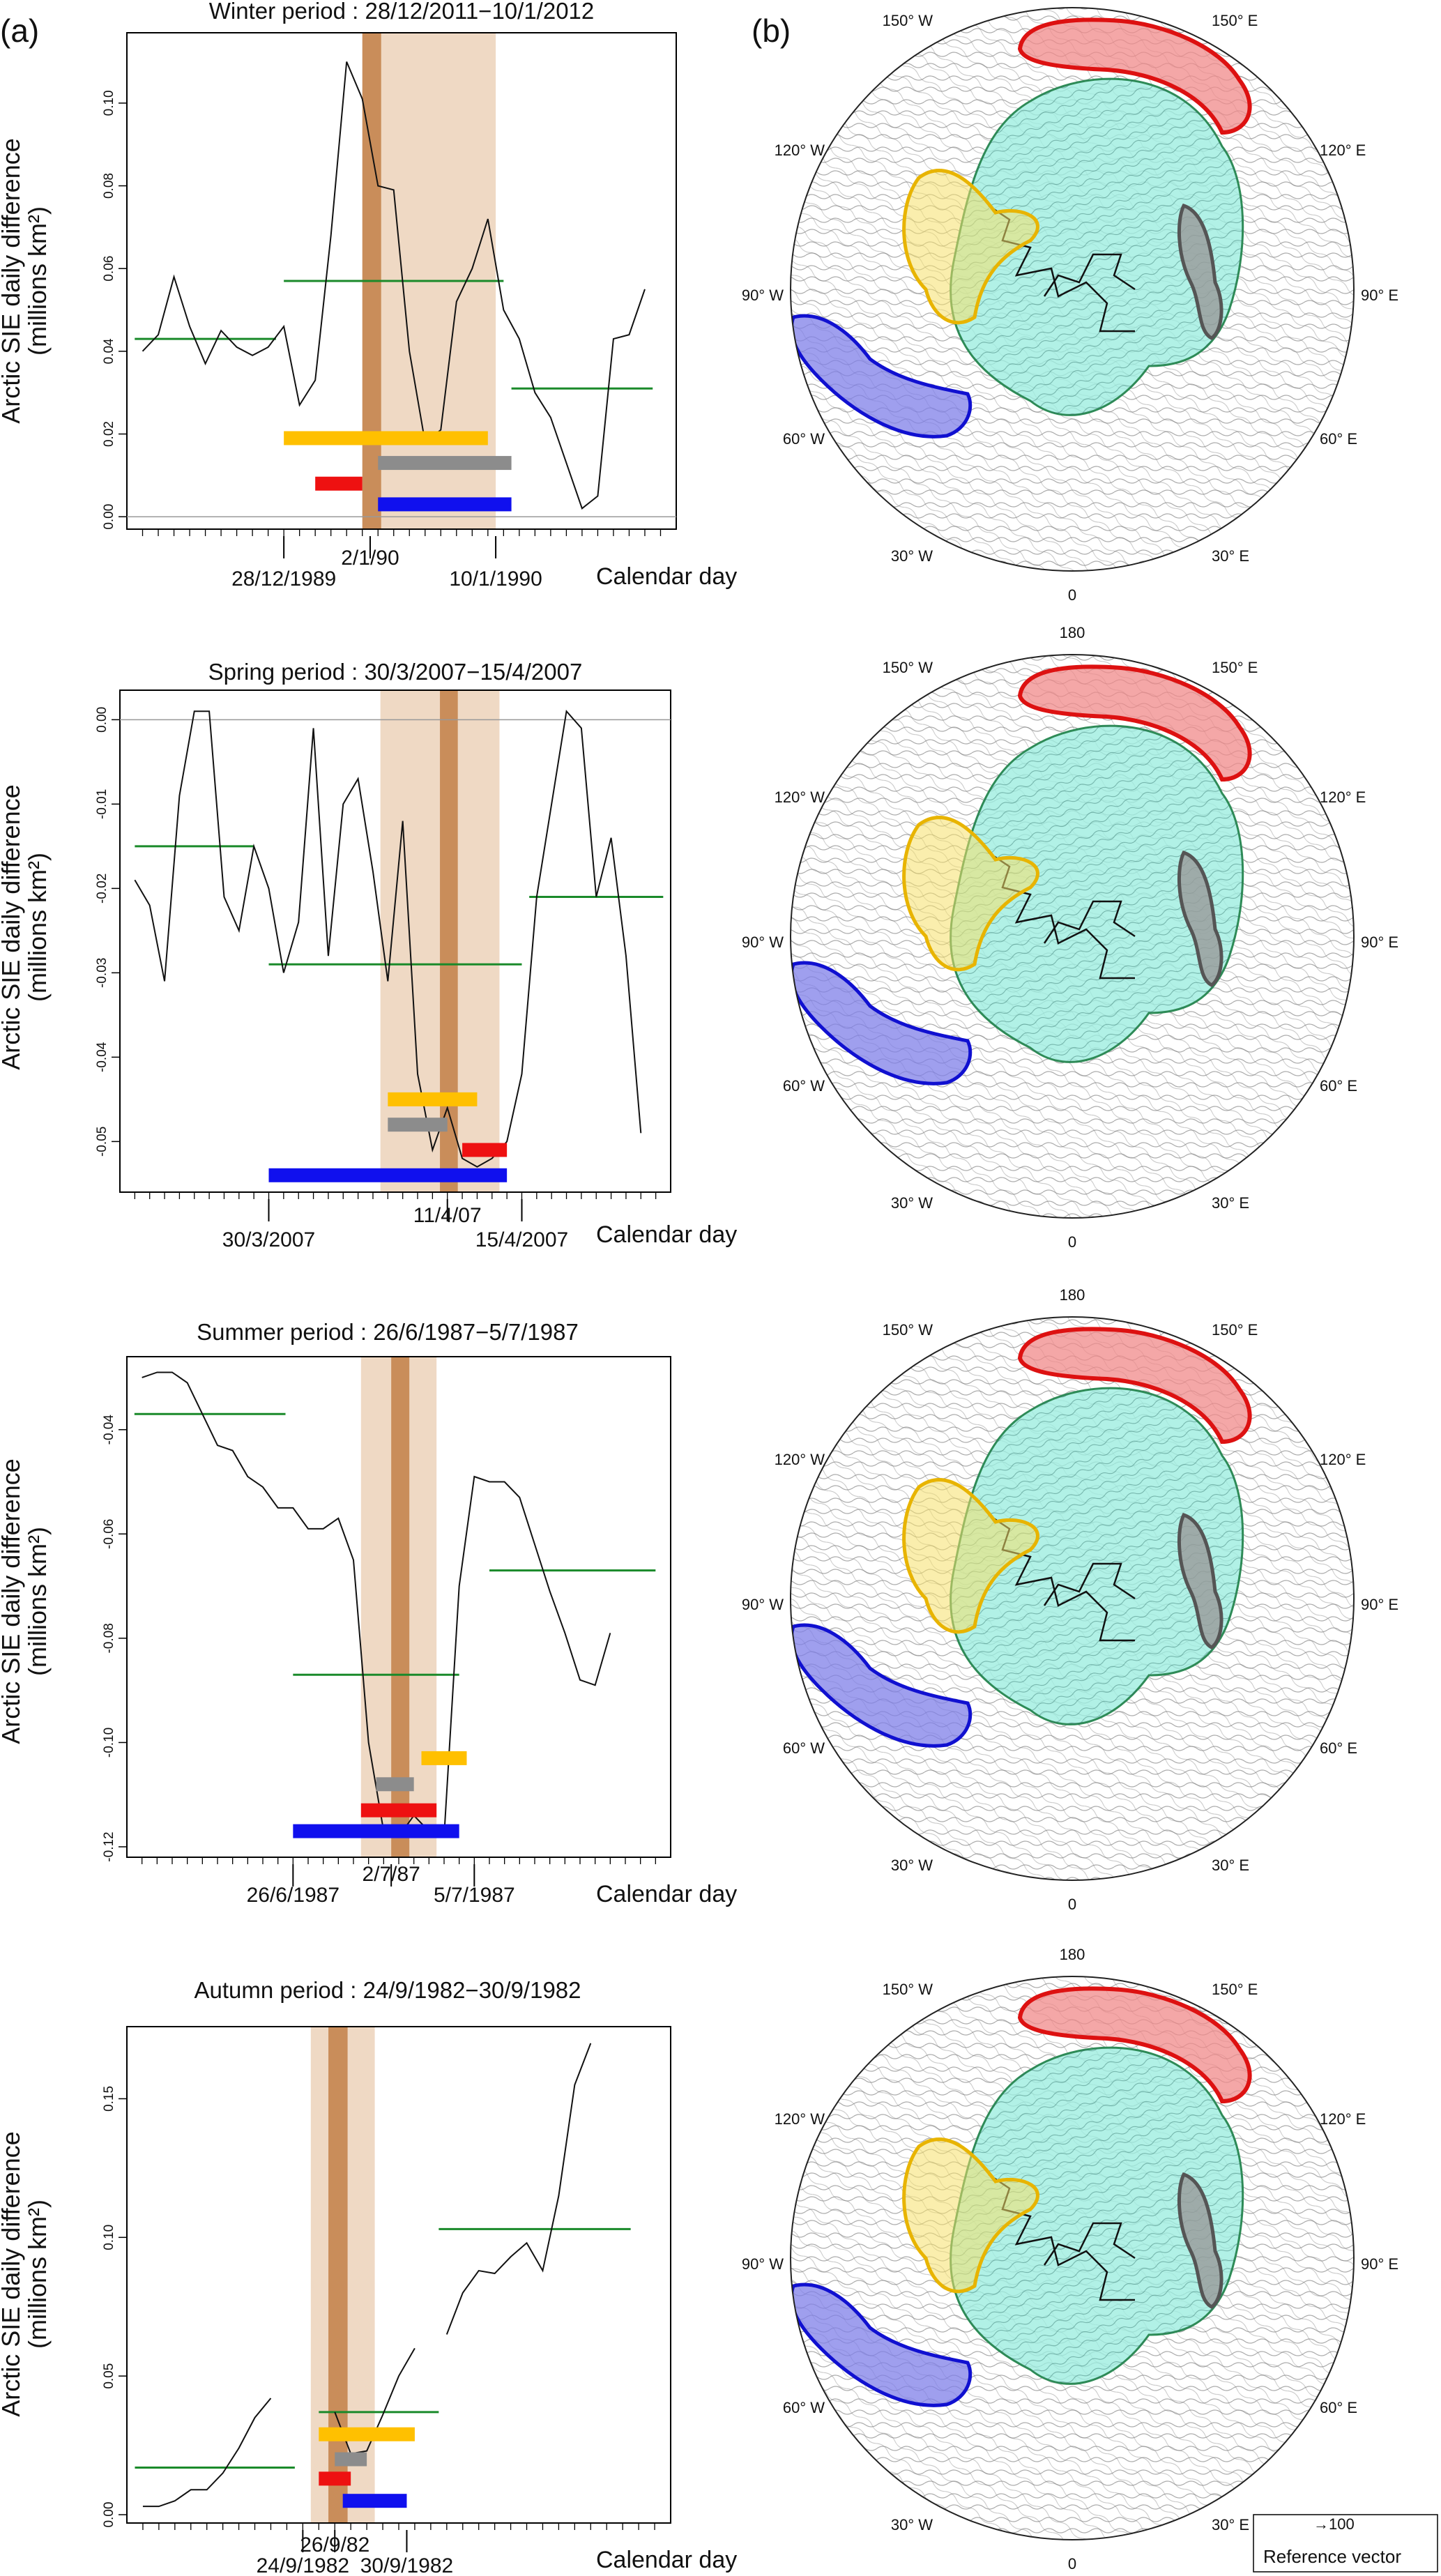 The image size is (1441, 2576). I want to click on y-axis: -0.04 -0.06 -0.08 -0.10 -0.12, so click(114, 1639).